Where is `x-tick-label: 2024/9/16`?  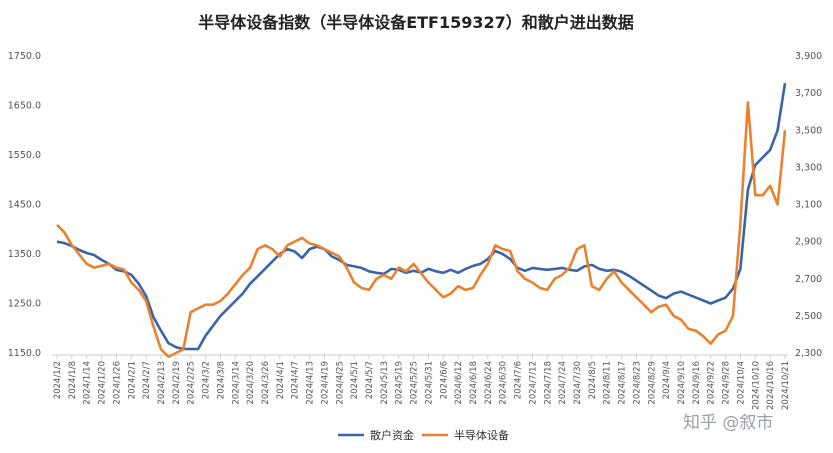
x-tick-label: 2024/9/16 is located at coordinates (697, 383).